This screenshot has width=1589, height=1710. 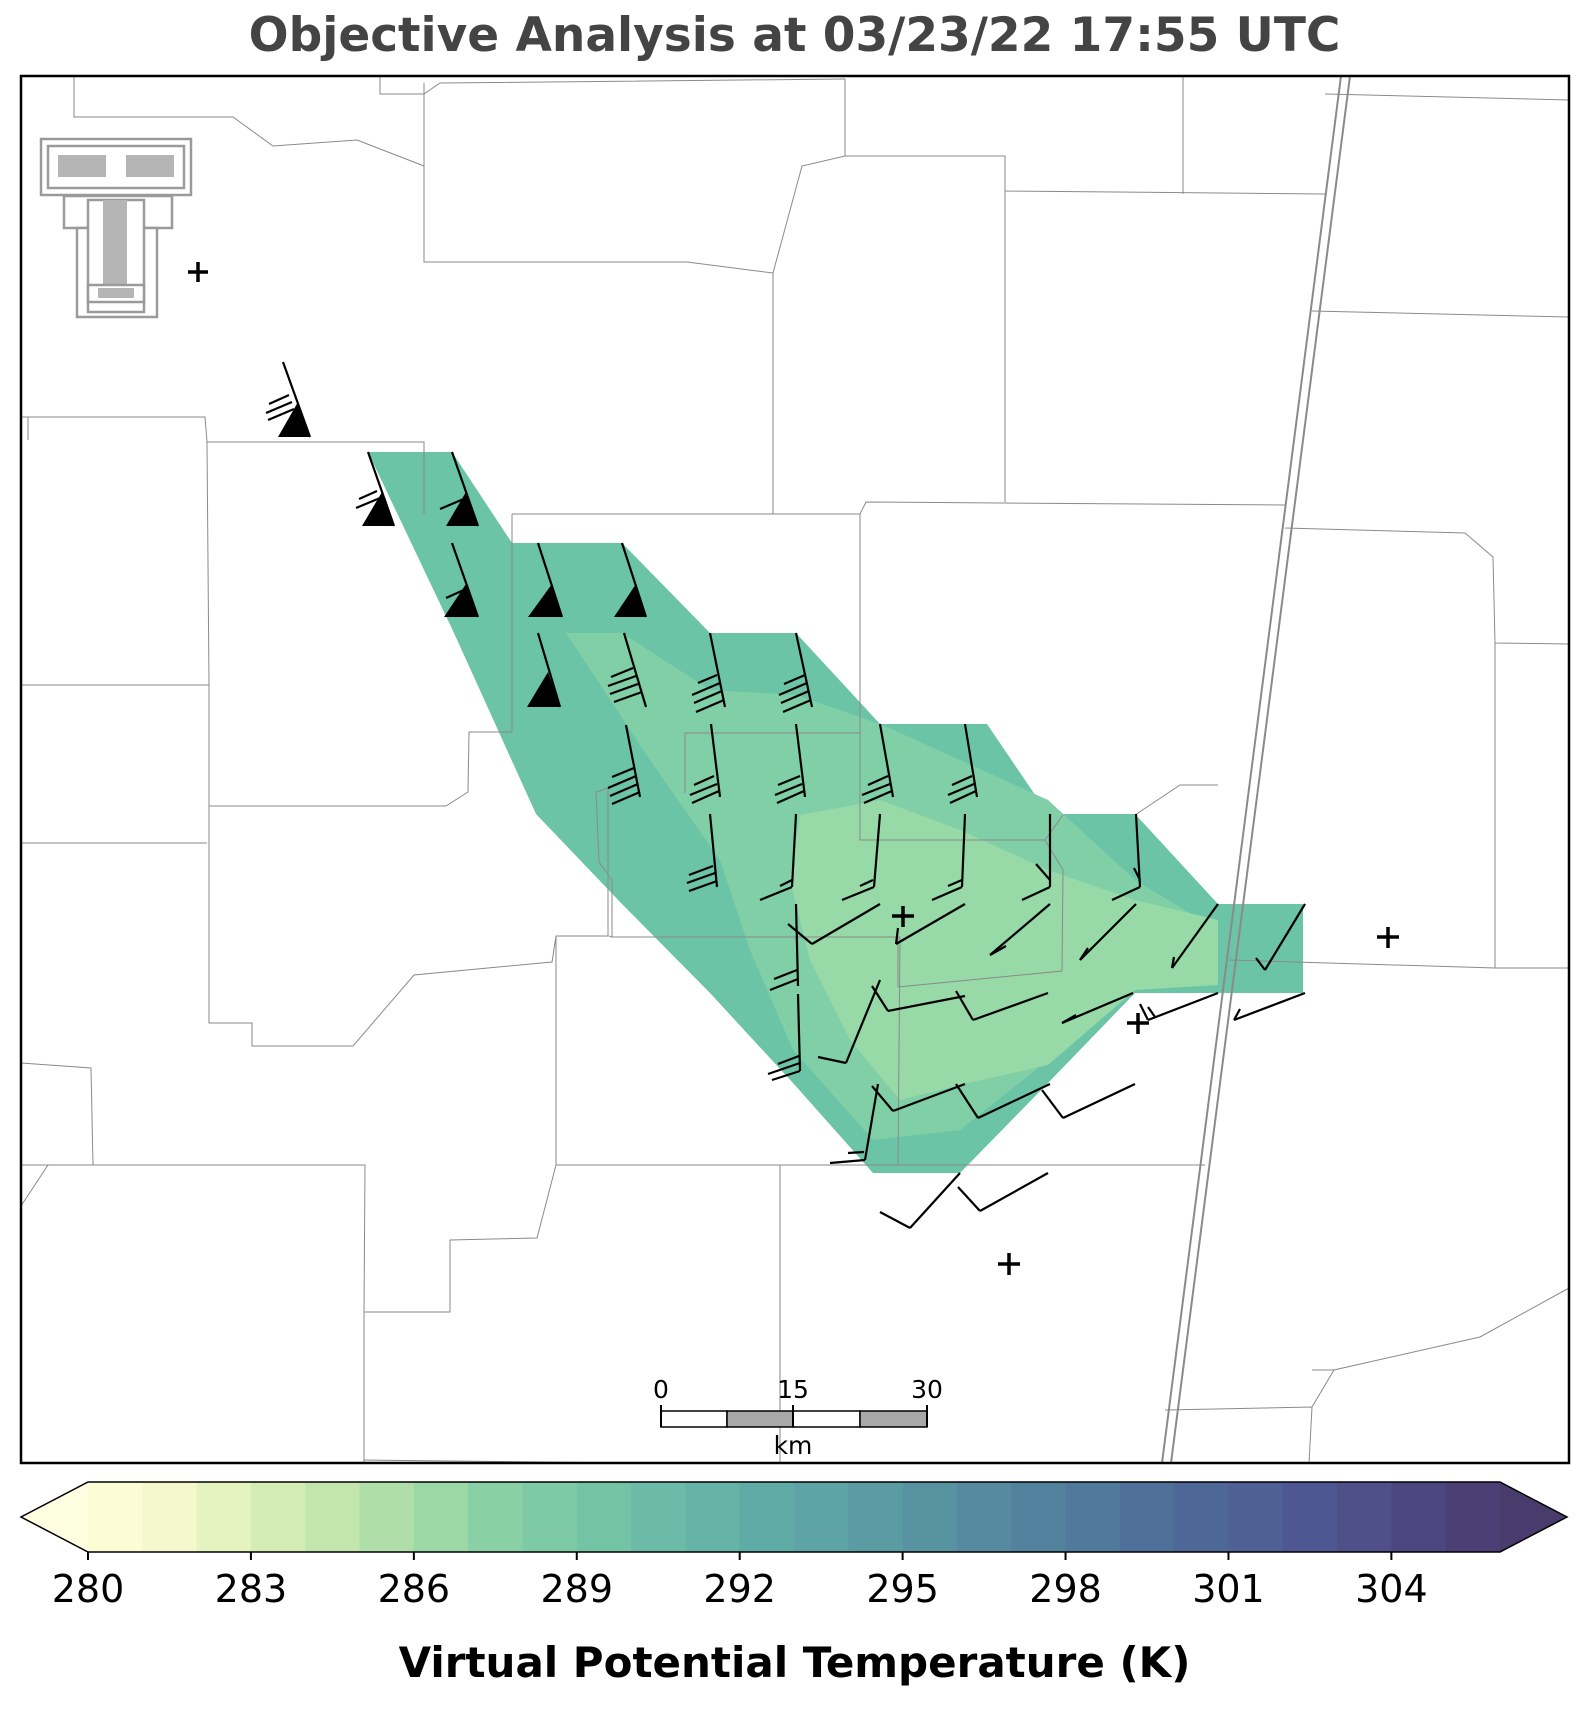 What do you see at coordinates (798, 1417) in the screenshot?
I see `scale-bar: 0 15 30 km` at bounding box center [798, 1417].